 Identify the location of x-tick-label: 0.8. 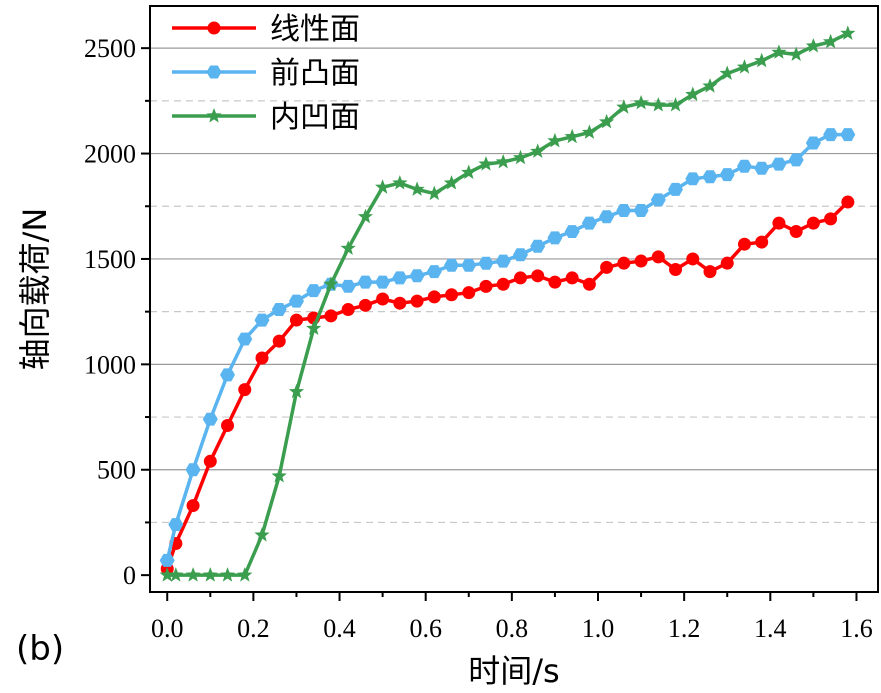
(512, 628).